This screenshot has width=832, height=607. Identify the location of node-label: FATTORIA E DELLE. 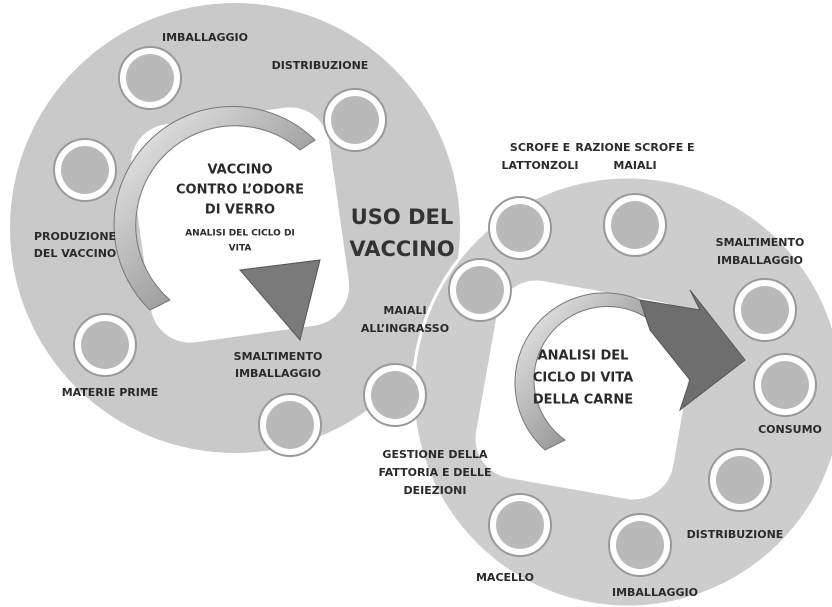
(435, 472).